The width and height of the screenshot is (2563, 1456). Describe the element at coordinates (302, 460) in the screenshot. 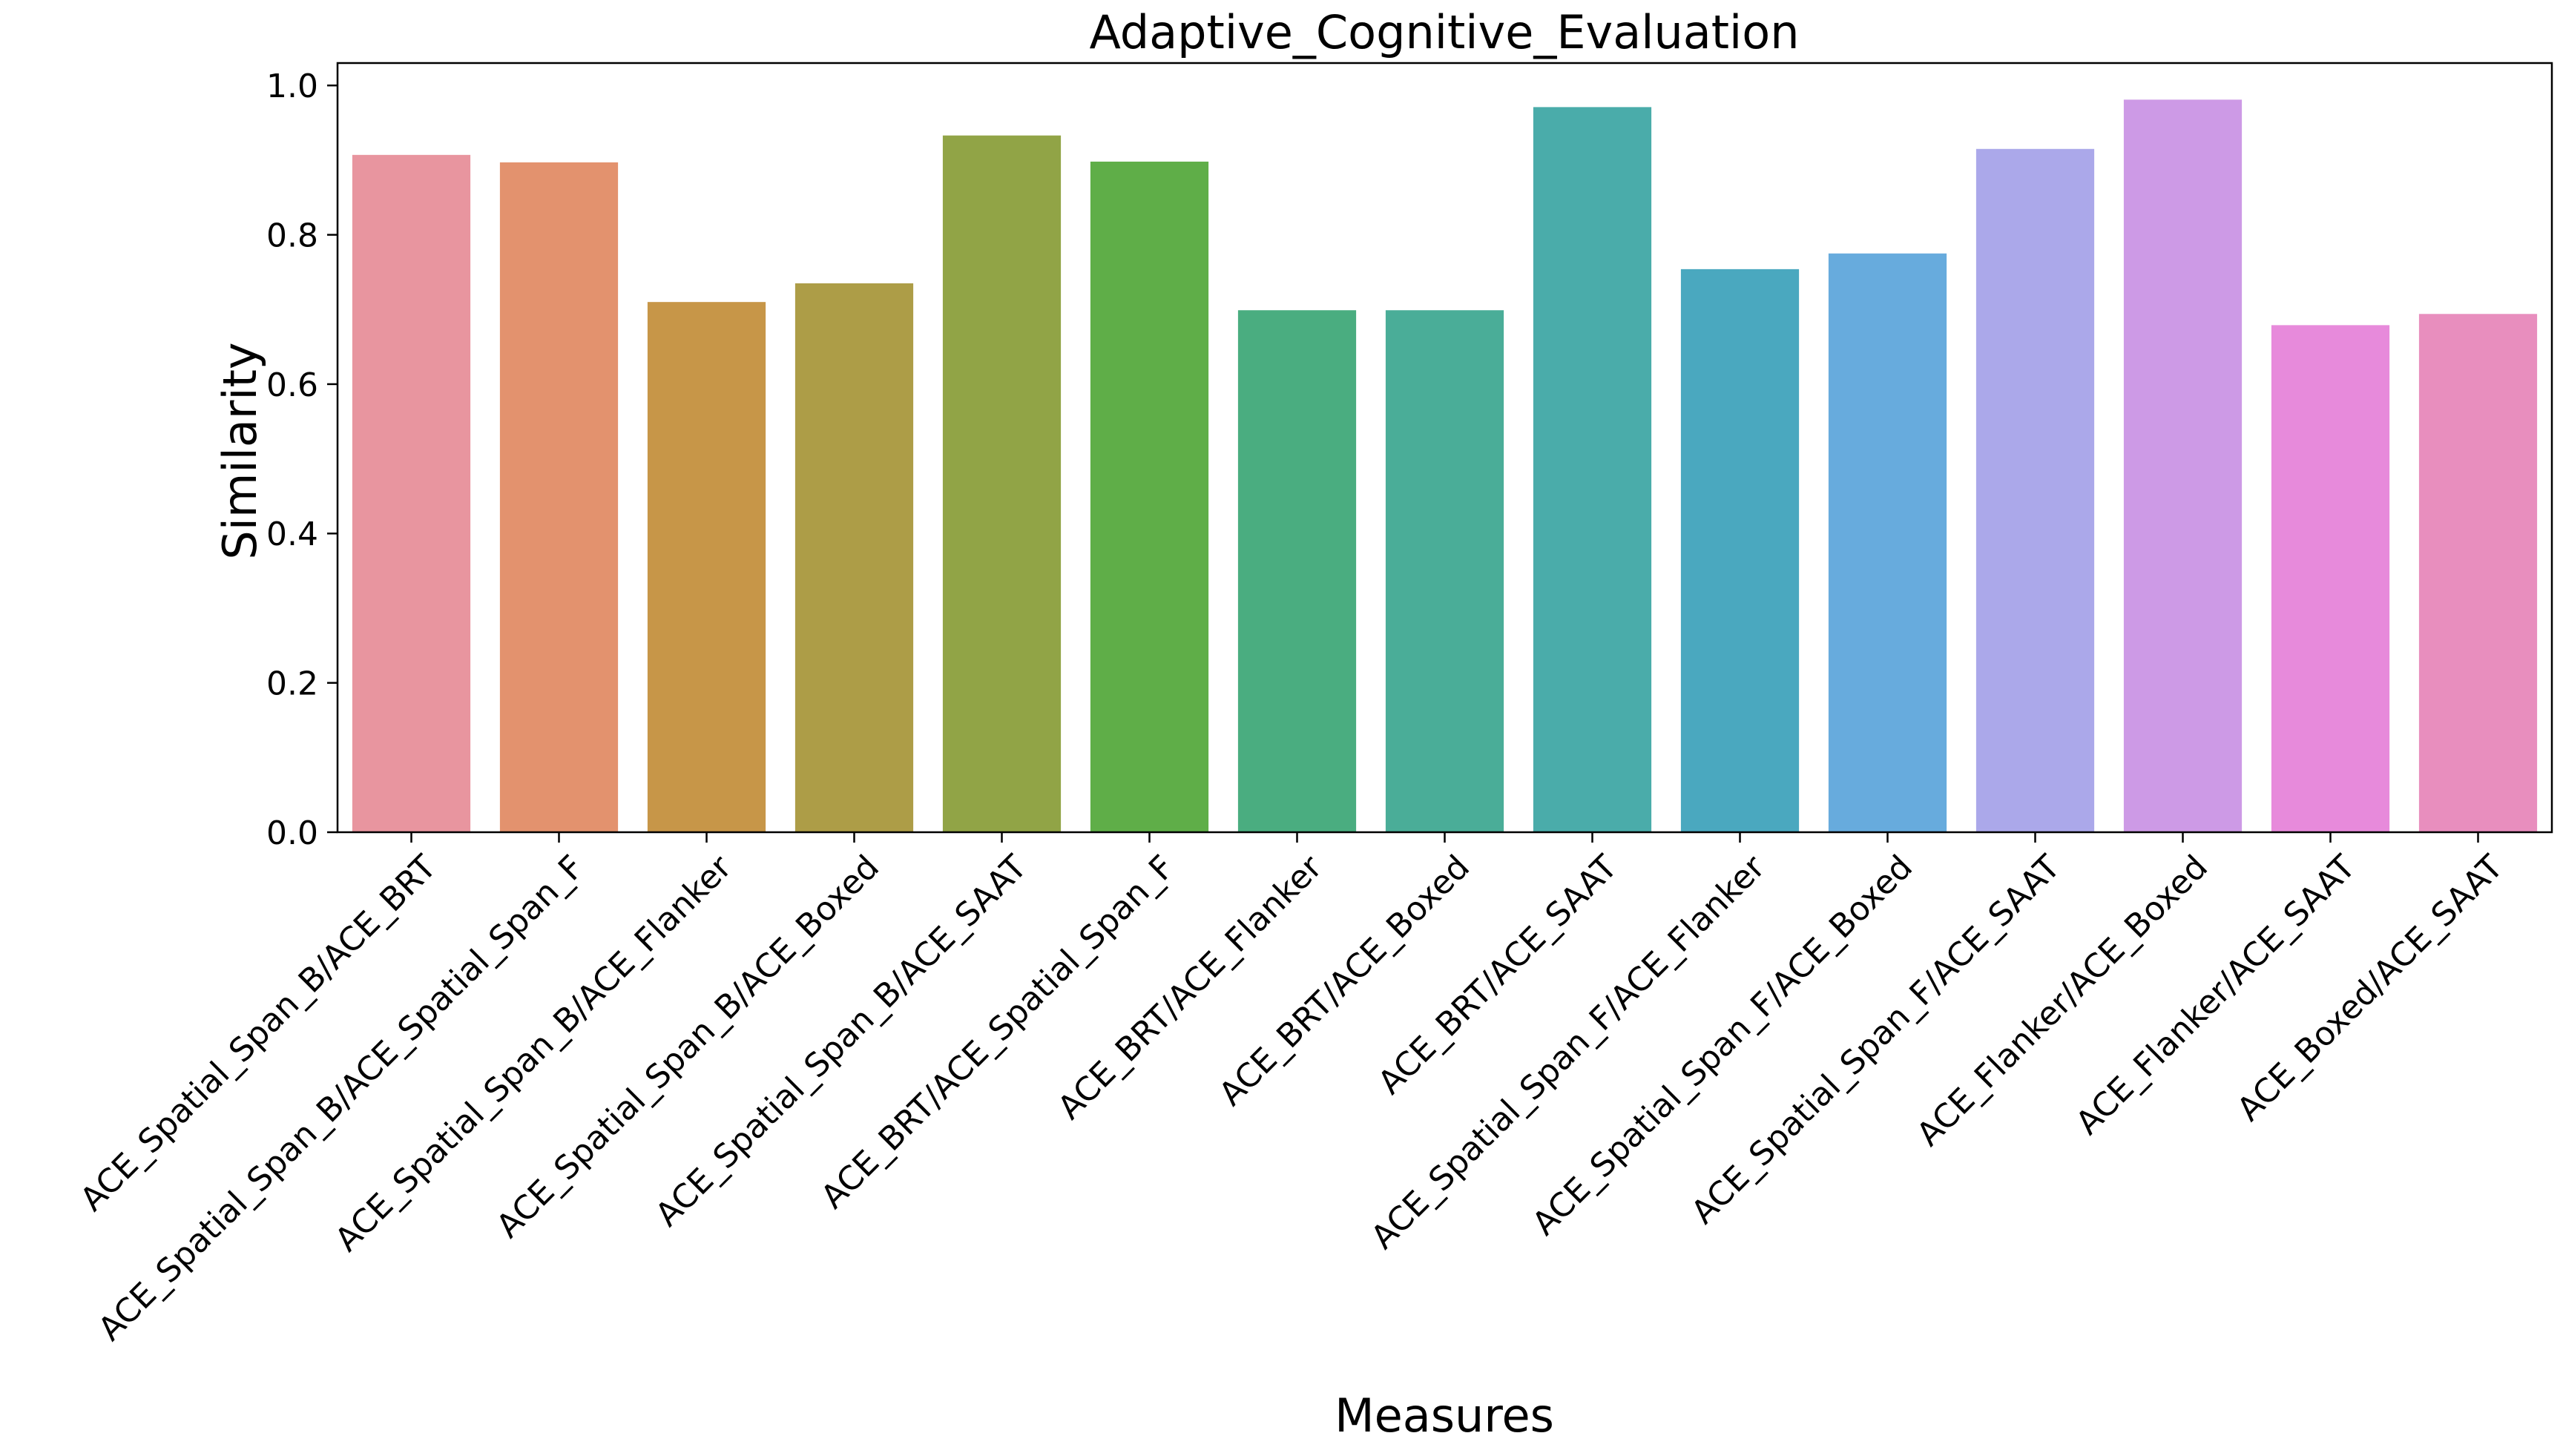

I see `y-axis: 0.0 0.2 0.4 0.6 0.8 1.0` at that location.